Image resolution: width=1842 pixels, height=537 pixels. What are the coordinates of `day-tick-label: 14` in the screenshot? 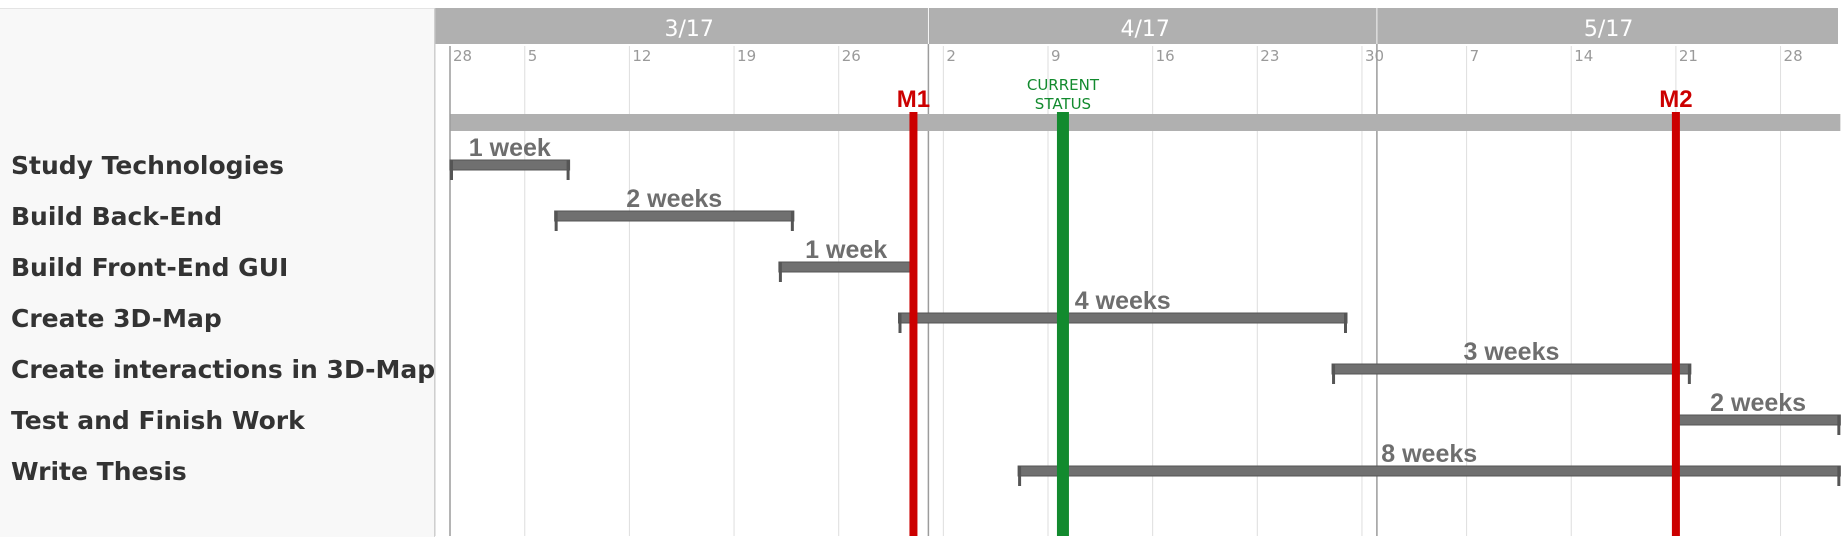 It's located at (1583, 56).